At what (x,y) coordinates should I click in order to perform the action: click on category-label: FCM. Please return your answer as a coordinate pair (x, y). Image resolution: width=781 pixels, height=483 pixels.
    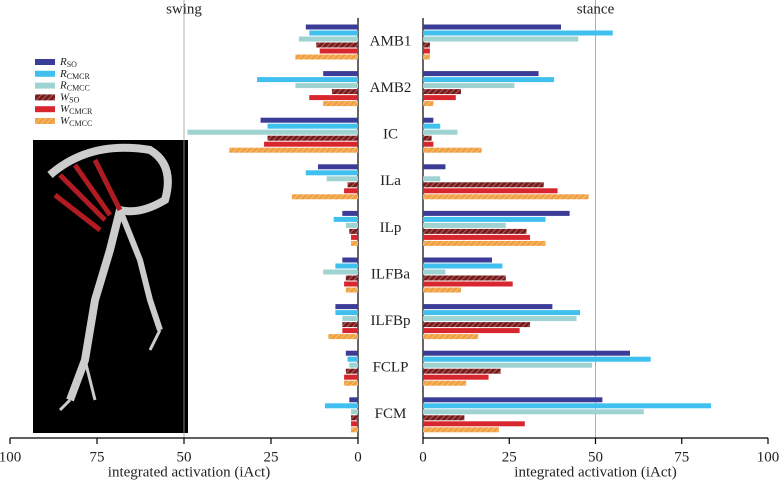
    Looking at the image, I should click on (391, 414).